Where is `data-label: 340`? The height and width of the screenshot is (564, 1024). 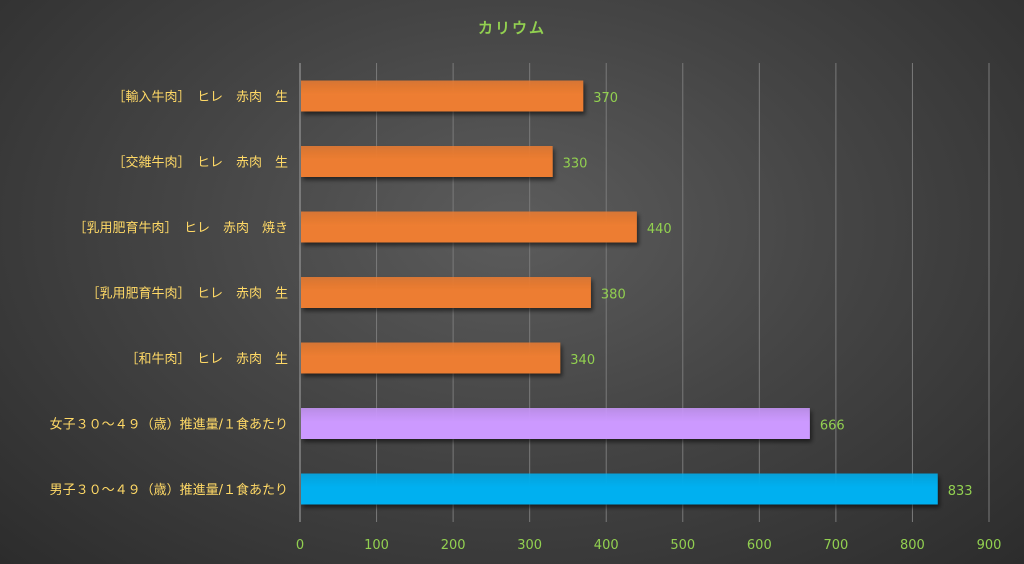 data-label: 340 is located at coordinates (582, 360).